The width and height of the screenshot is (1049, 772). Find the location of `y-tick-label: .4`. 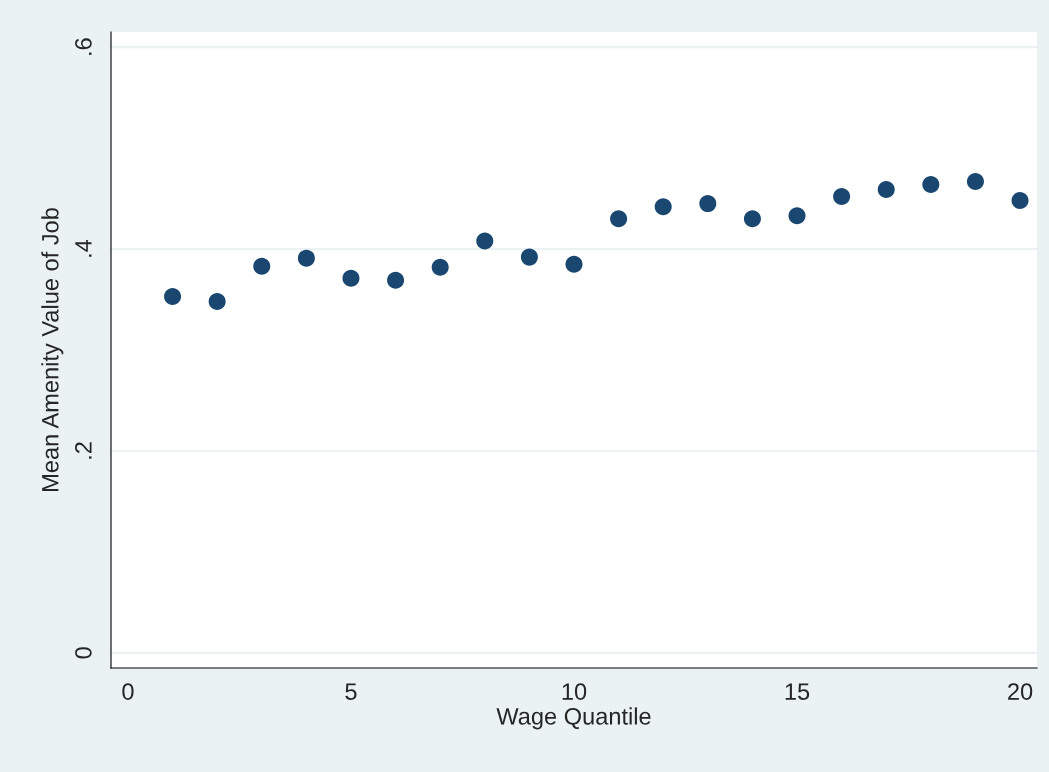

y-tick-label: .4 is located at coordinates (83, 248).